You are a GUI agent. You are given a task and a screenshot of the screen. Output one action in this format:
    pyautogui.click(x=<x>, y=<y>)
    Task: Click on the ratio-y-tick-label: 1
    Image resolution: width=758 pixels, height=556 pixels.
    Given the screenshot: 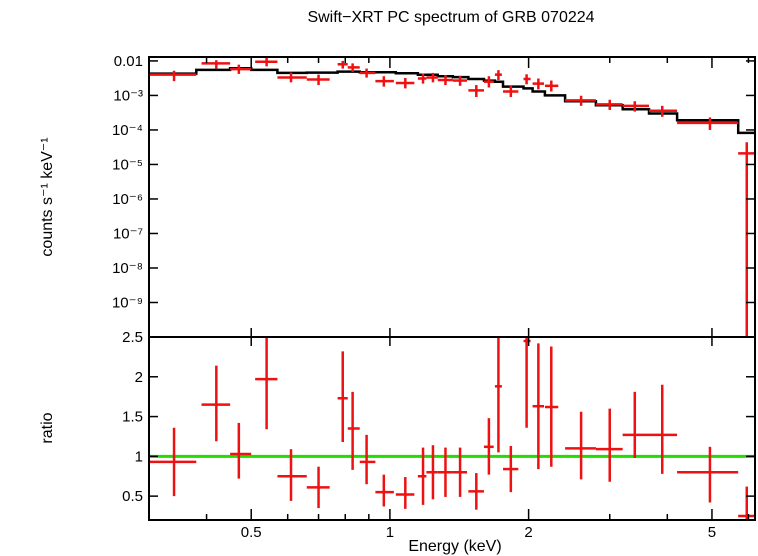 What is the action you would take?
    pyautogui.click(x=139, y=456)
    